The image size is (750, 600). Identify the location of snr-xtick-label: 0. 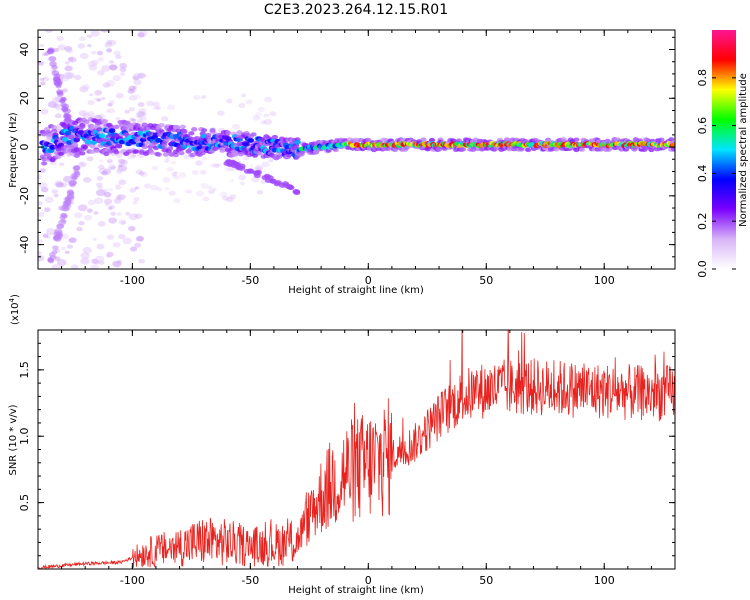
(368, 580).